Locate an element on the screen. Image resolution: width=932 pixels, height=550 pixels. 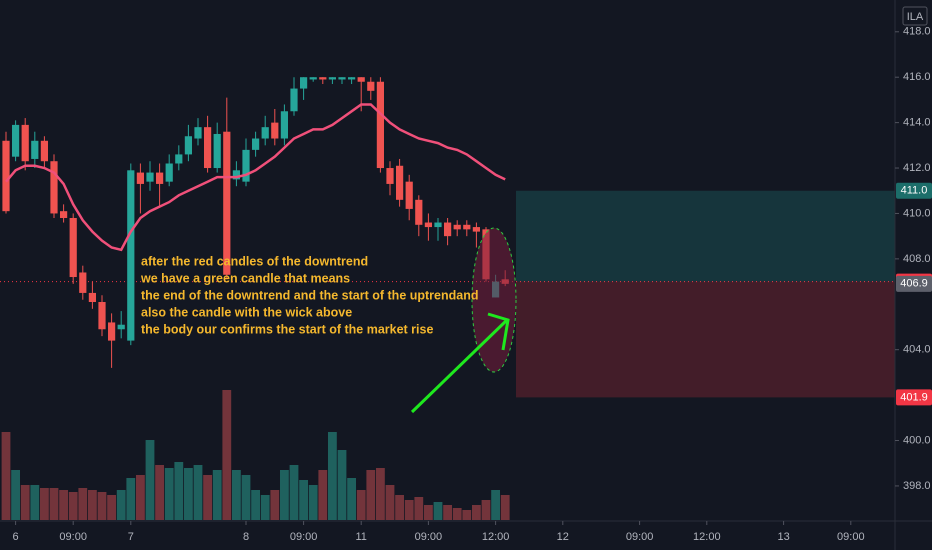
y-tick-label: 404.0 is located at coordinates (917, 350).